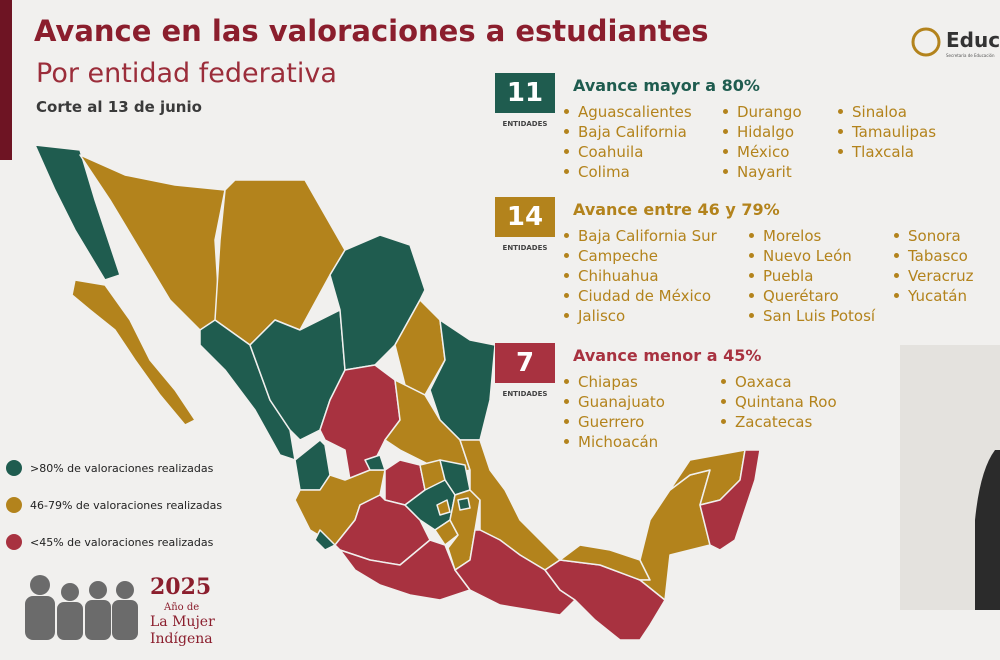 This screenshot has height=660, width=1000. What do you see at coordinates (6, 80) in the screenshot?
I see `accent-bar` at bounding box center [6, 80].